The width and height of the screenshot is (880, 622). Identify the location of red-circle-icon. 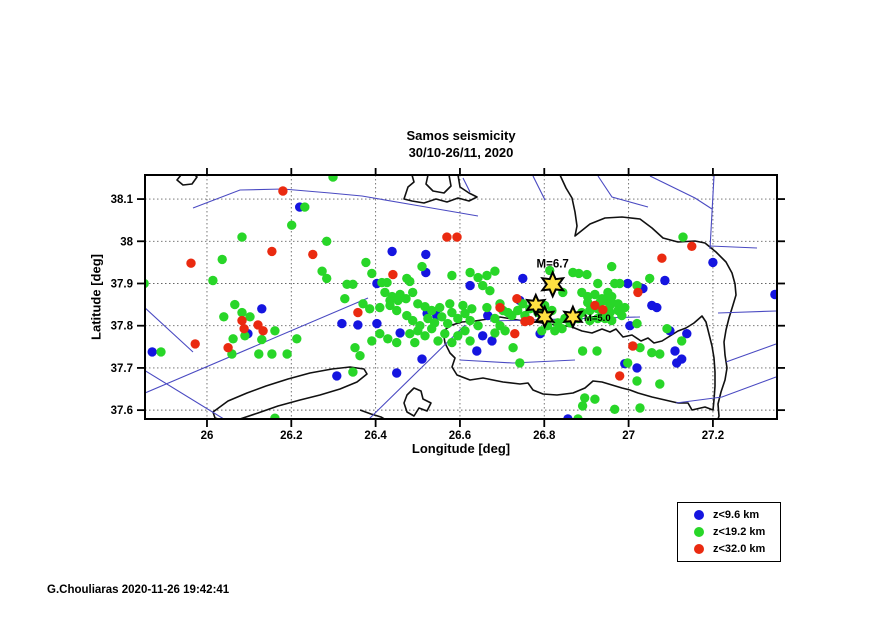
(699, 548).